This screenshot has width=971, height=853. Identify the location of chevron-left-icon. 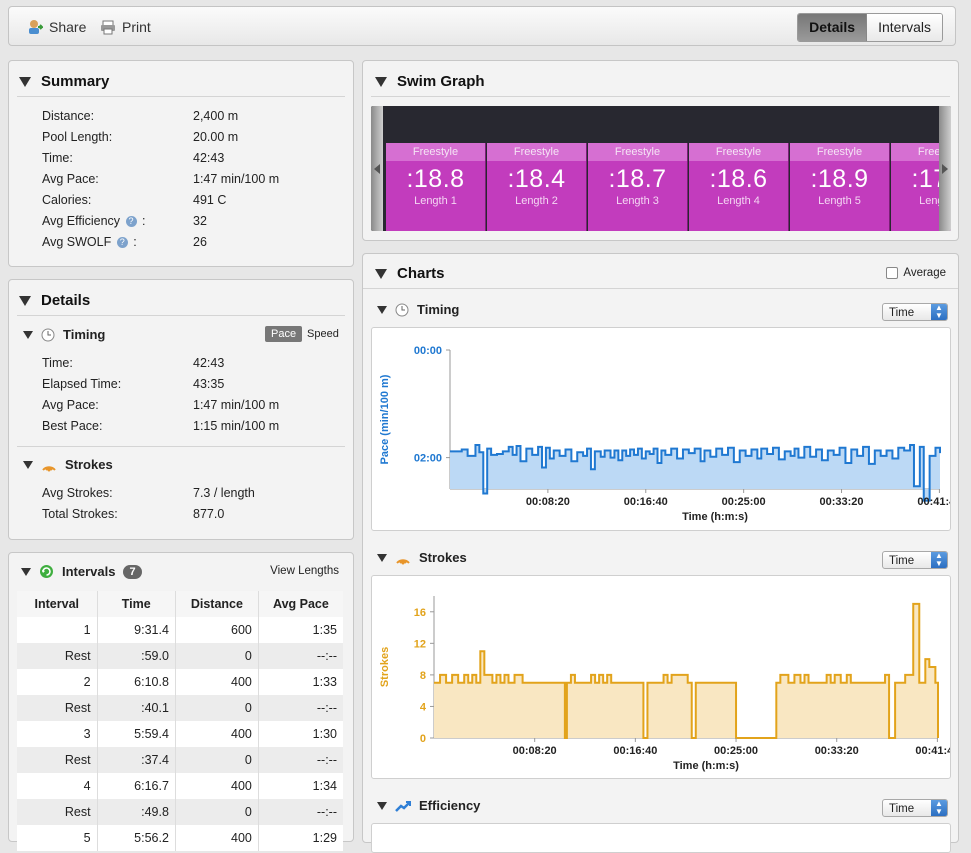
(377, 169).